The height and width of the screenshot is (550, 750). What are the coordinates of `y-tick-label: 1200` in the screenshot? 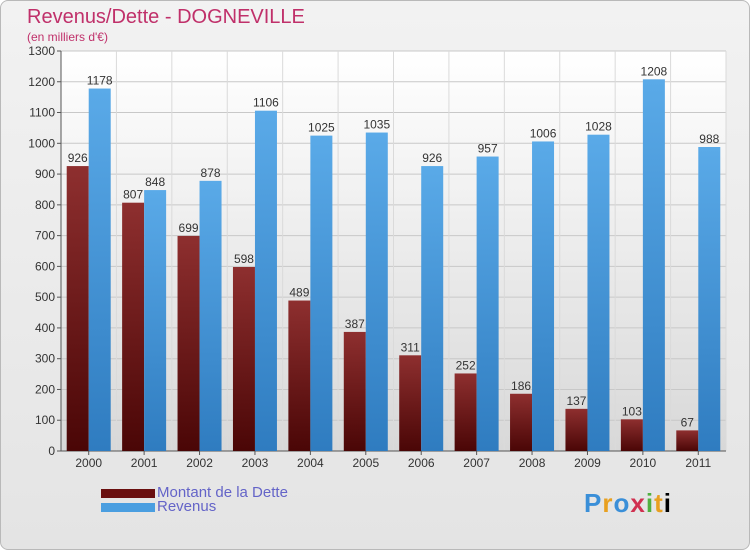 It's located at (41, 82).